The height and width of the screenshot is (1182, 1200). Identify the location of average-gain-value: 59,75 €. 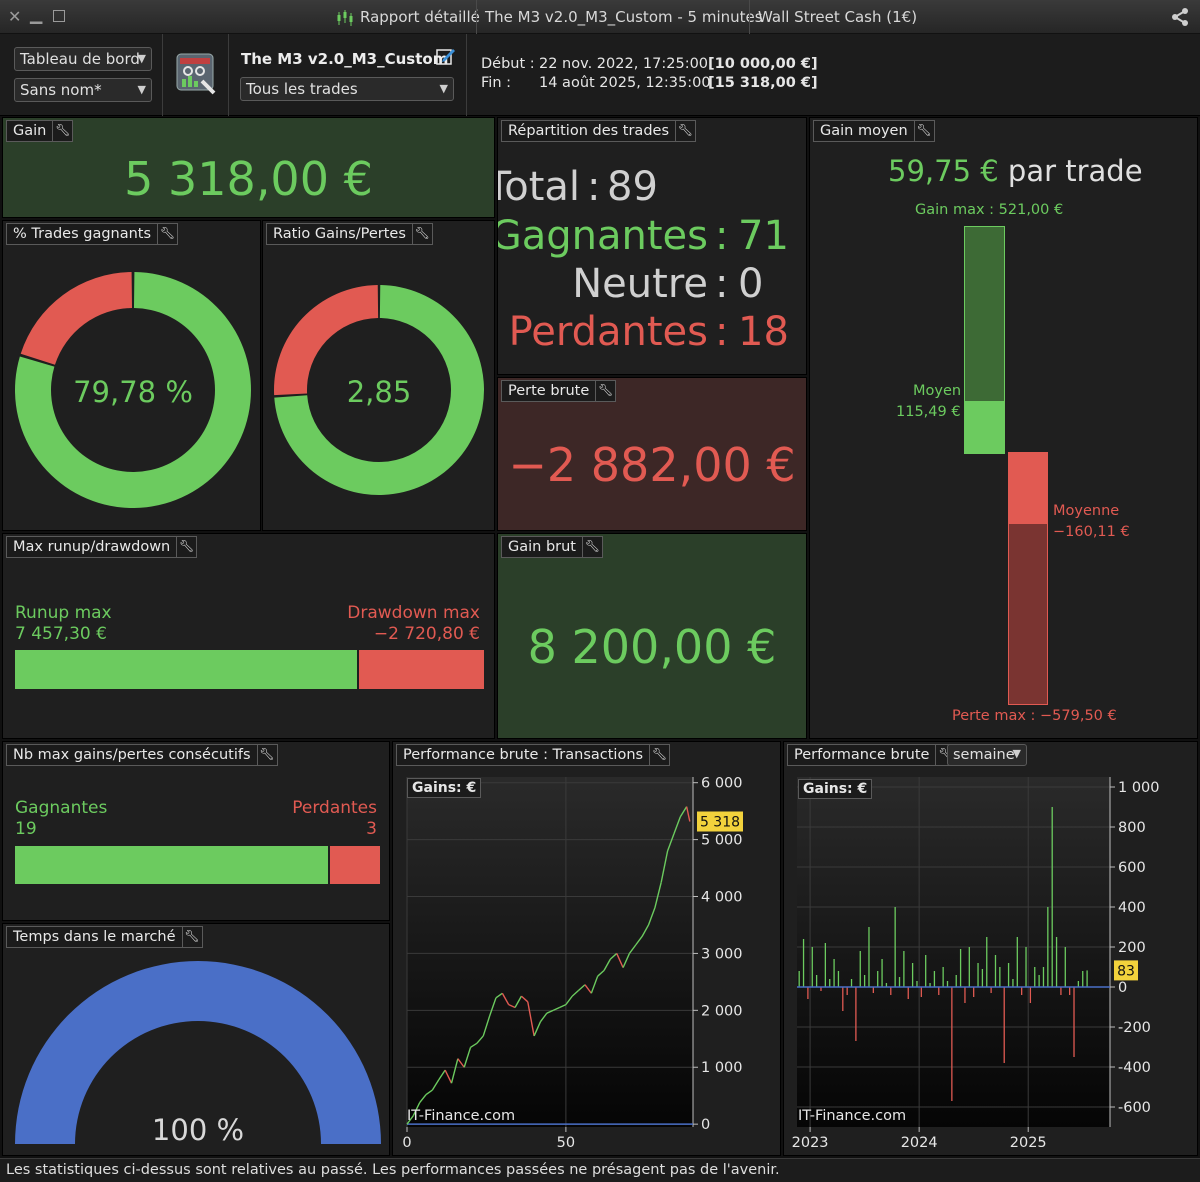
(943, 171).